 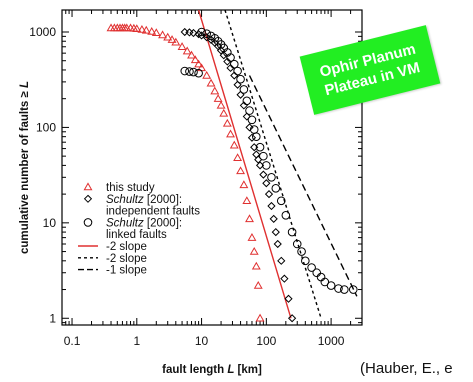 I want to click on x-tick-label: 1000, so click(x=331, y=341).